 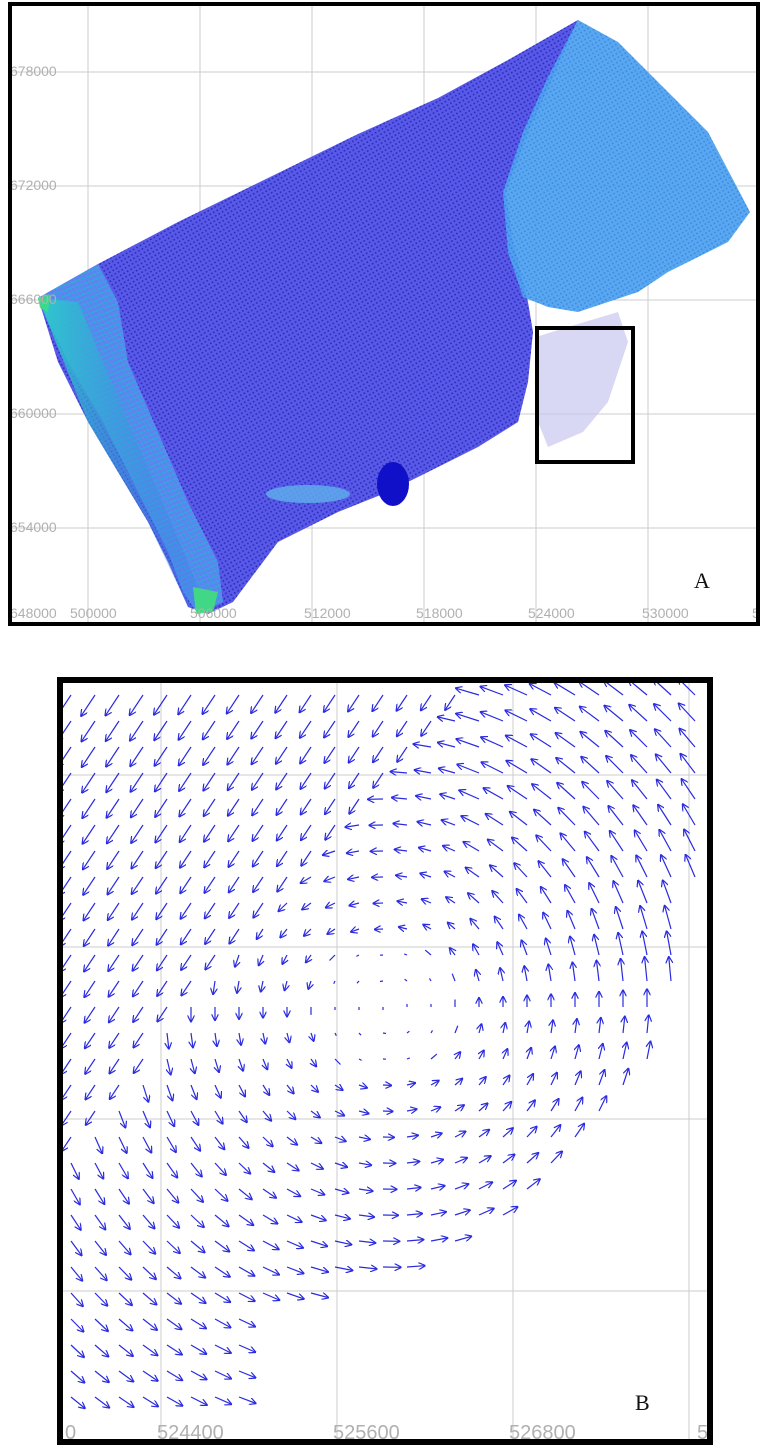 I want to click on overview-y-tick-labels: 678000 672000 666000 660000 654000 648000, so click(x=33, y=342).